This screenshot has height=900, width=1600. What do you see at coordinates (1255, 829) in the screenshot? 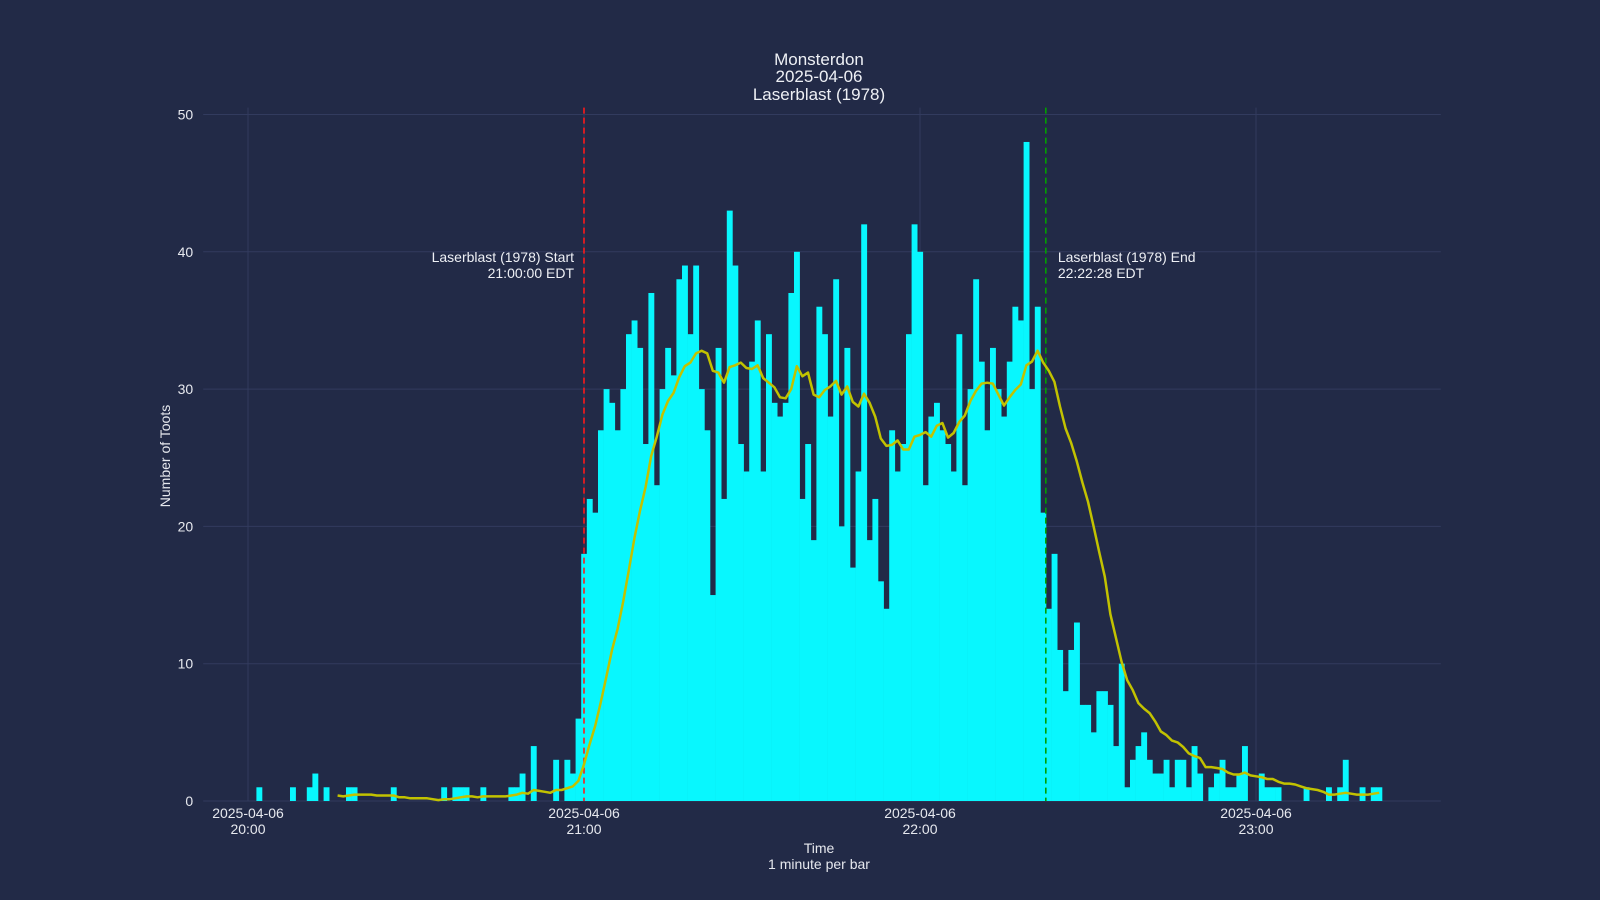
I see `x-tick-label-time: 23:00` at bounding box center [1255, 829].